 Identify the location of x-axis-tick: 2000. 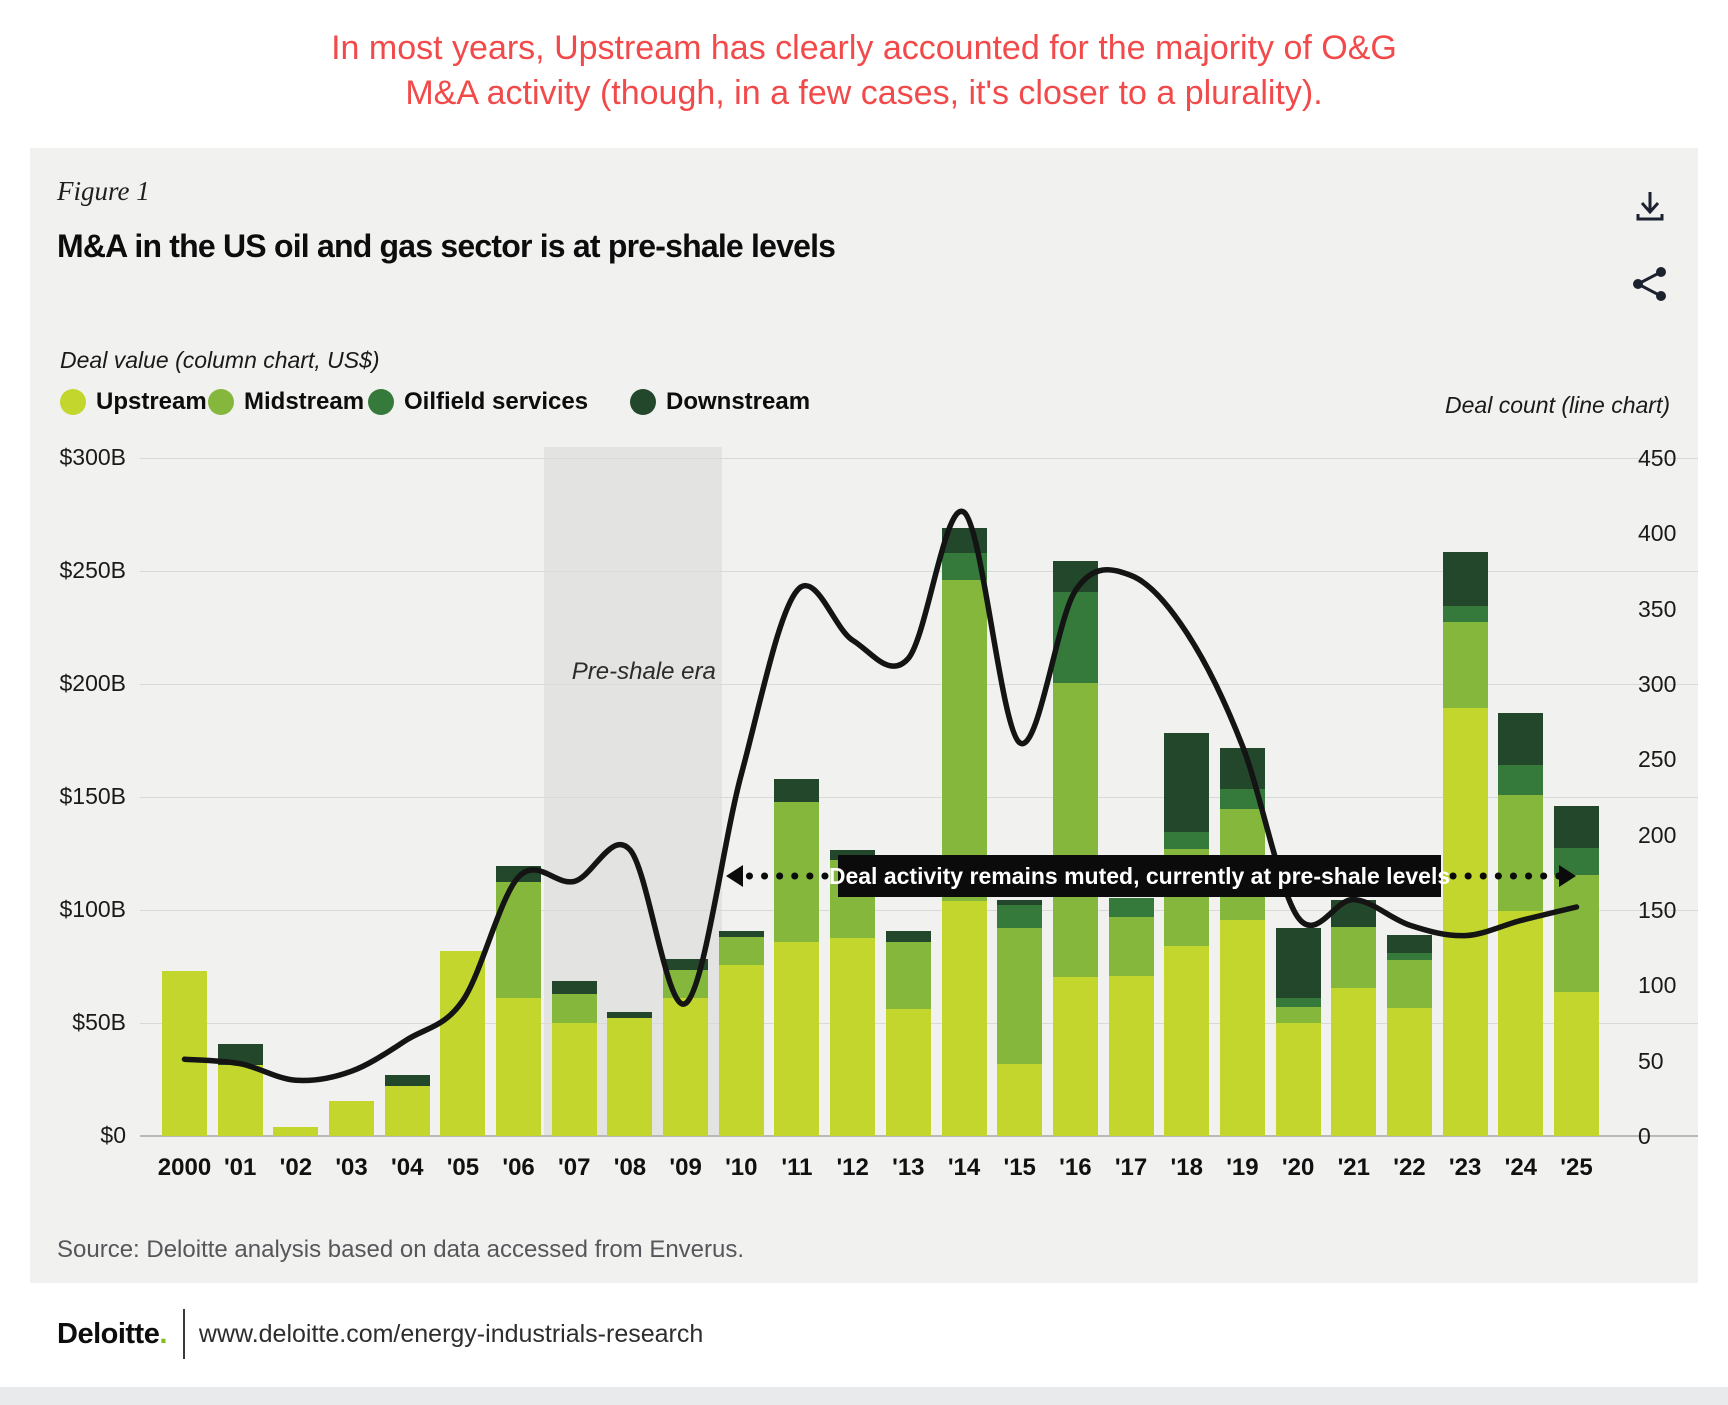
(184, 1167).